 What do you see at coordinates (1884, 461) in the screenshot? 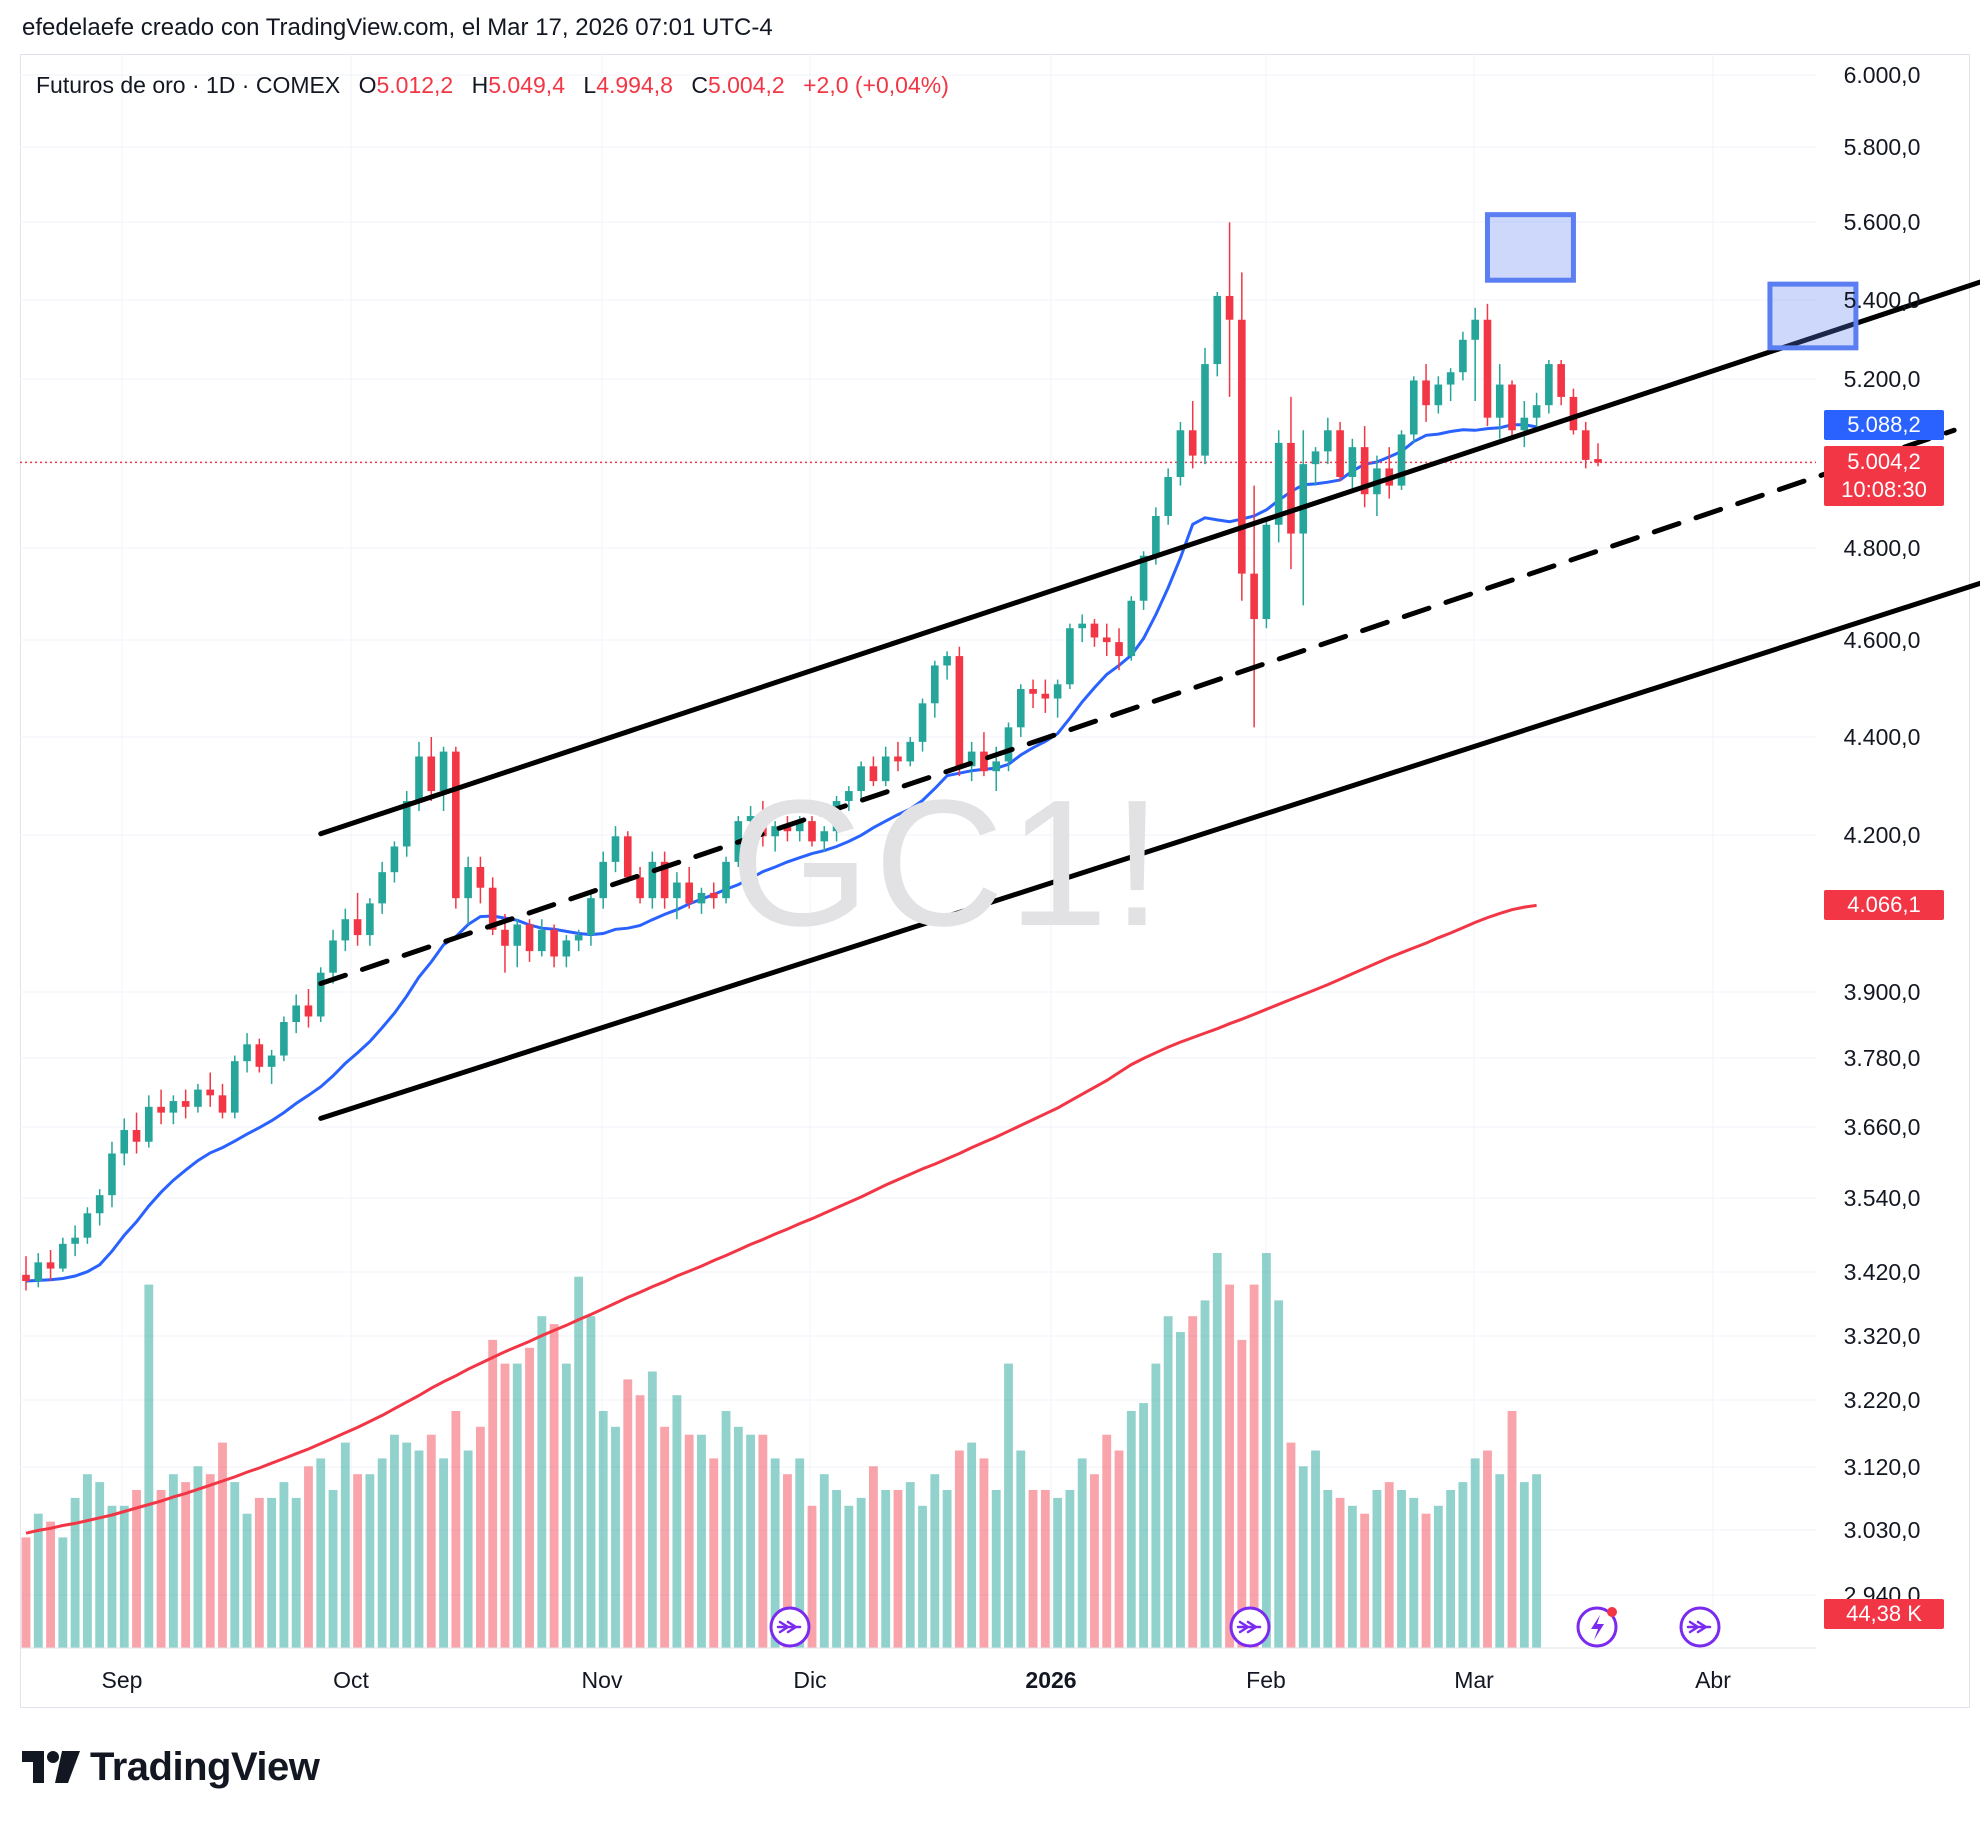
I see `last-price-value: 5.004,2` at bounding box center [1884, 461].